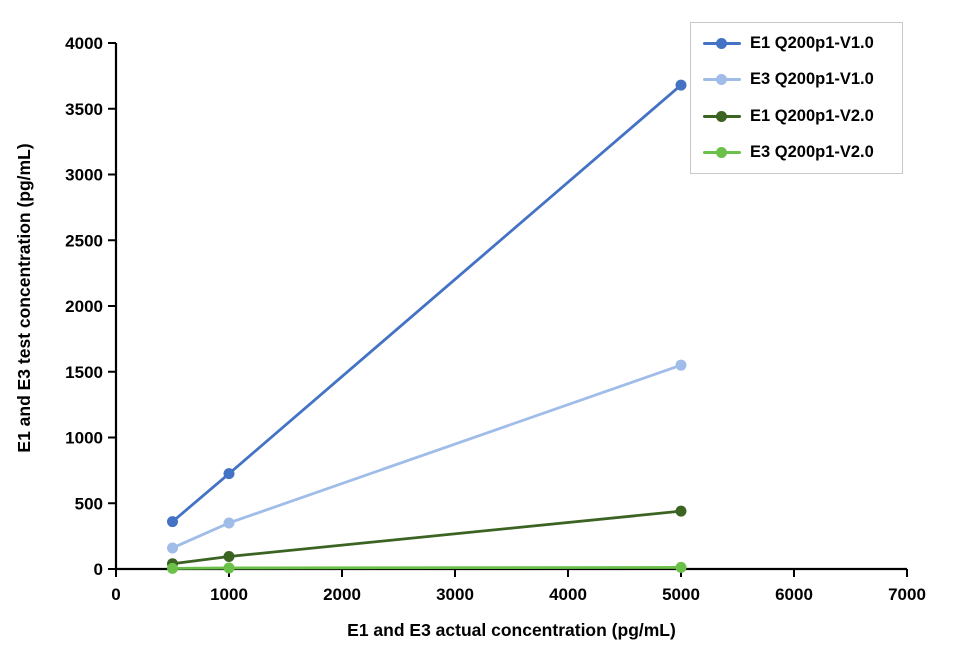 The width and height of the screenshot is (954, 654). Describe the element at coordinates (229, 594) in the screenshot. I see `x-tick-label: 1000` at that location.